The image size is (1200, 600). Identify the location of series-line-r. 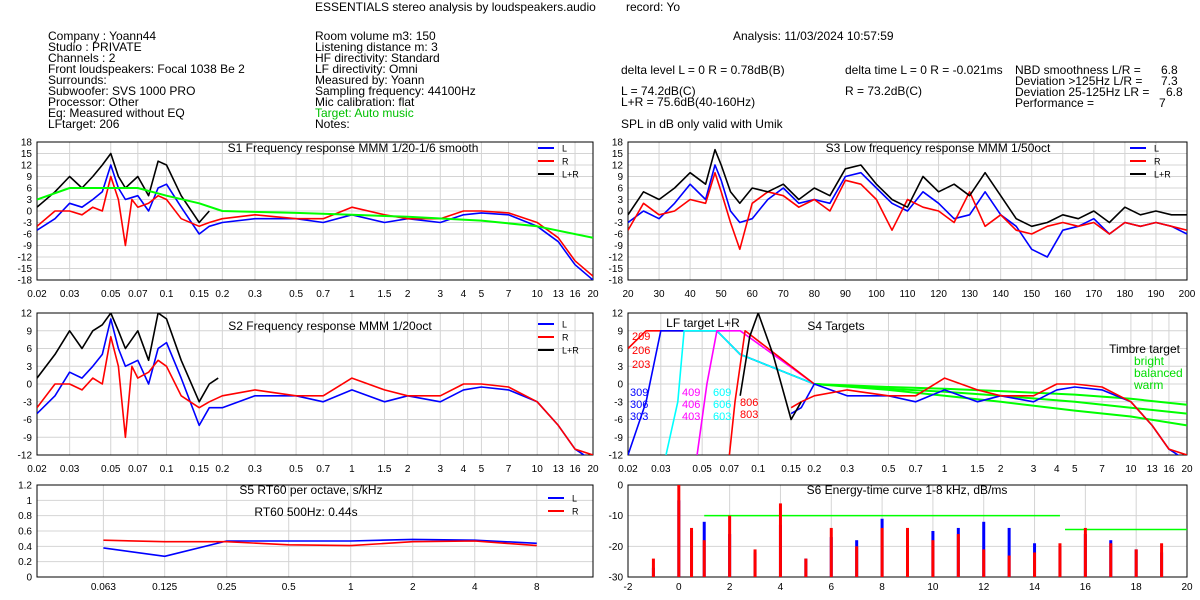
(320, 543).